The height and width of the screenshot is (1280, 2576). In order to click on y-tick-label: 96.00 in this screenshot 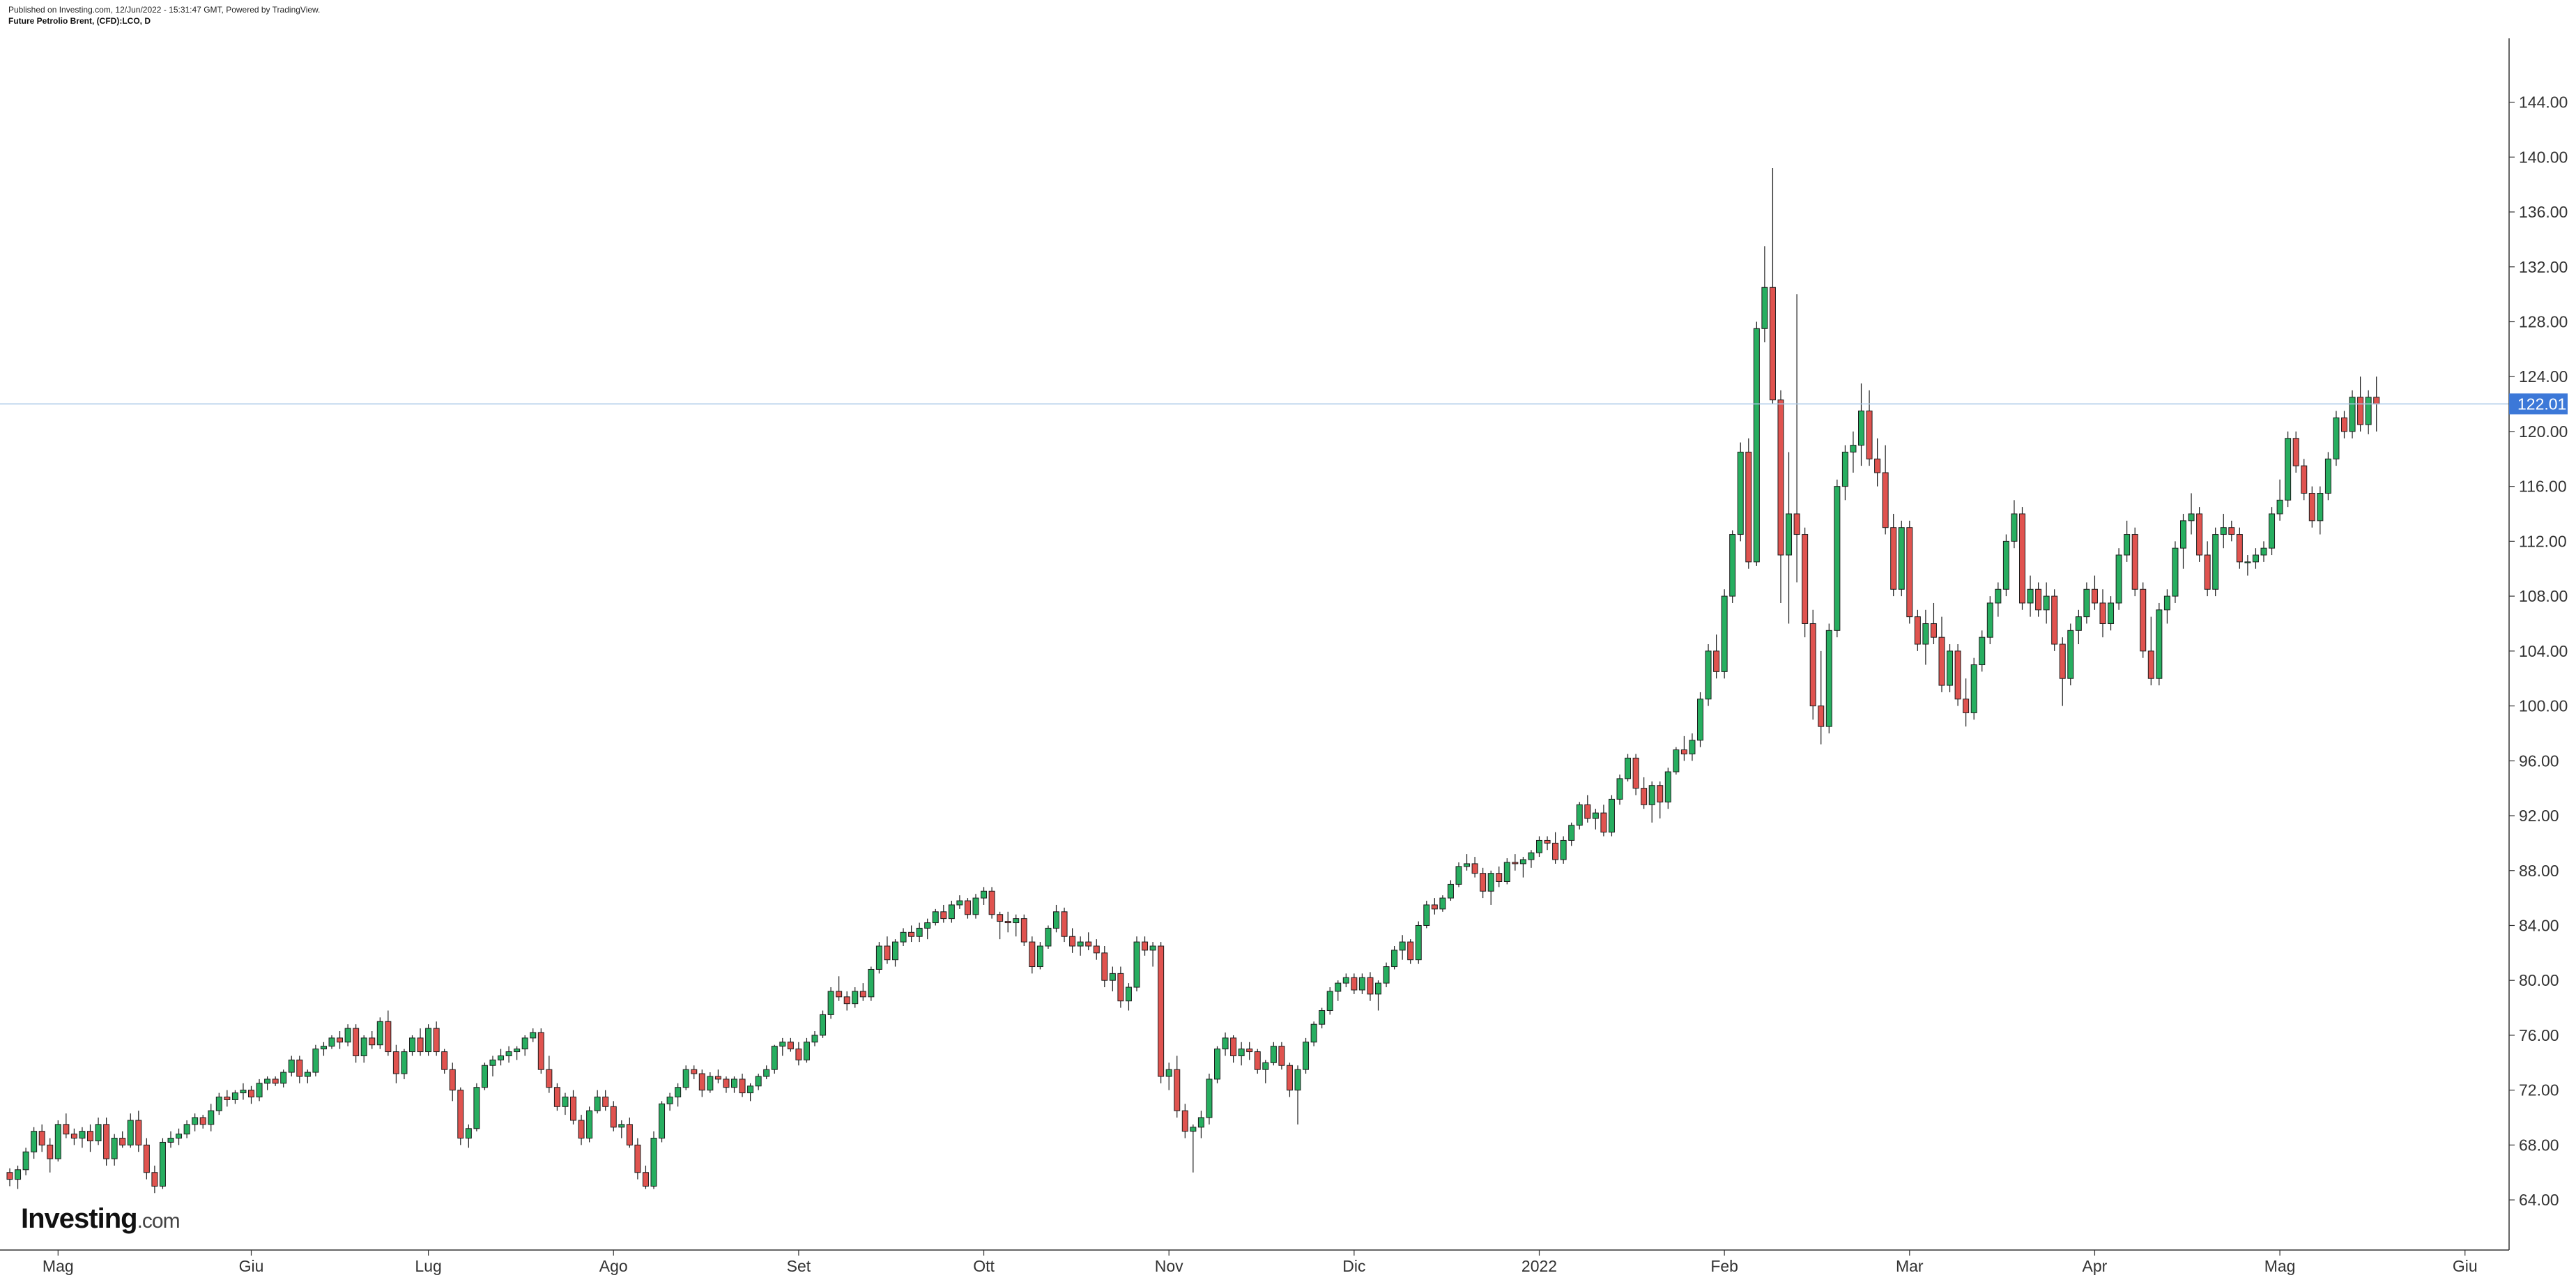, I will do `click(2539, 761)`.